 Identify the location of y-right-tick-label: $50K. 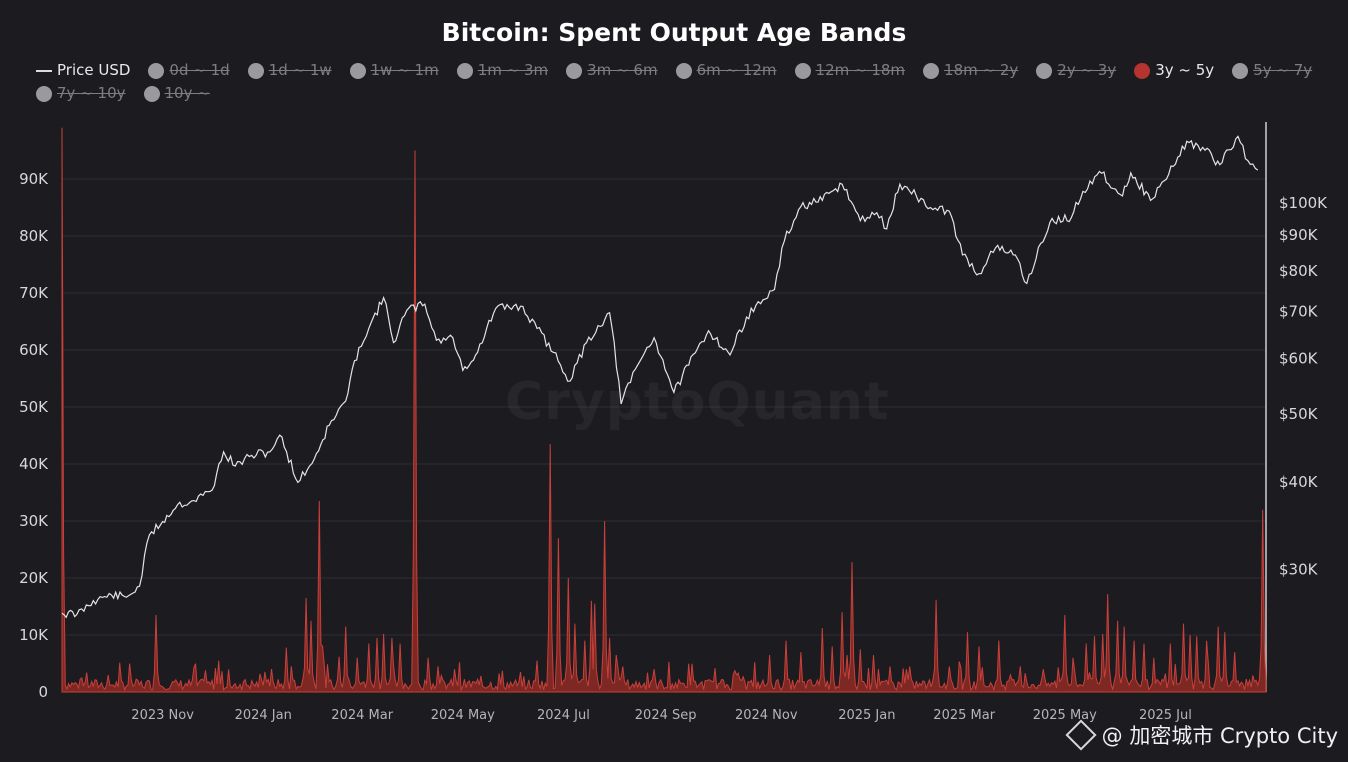
(1299, 414).